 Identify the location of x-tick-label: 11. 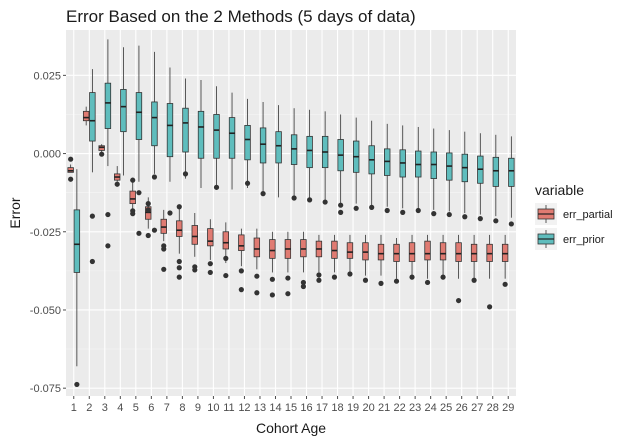
(228, 408).